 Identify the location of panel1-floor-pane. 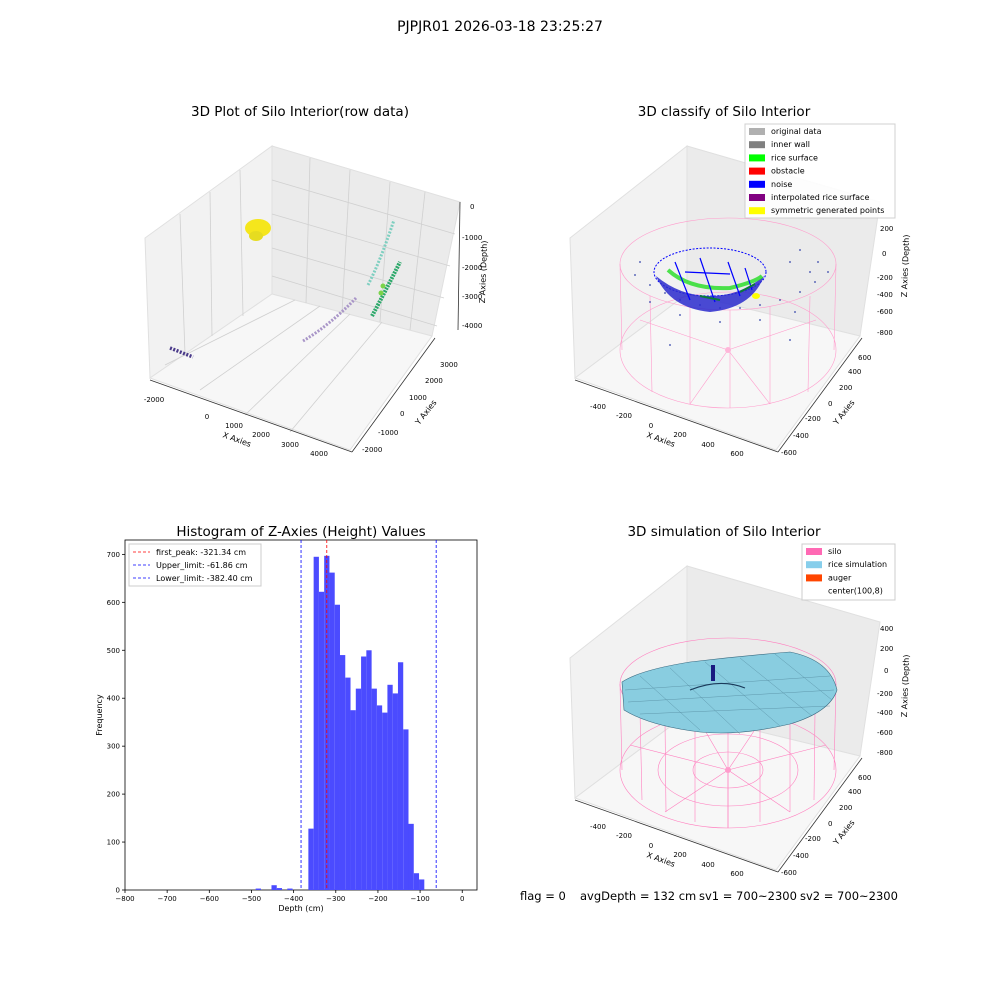
(290, 372).